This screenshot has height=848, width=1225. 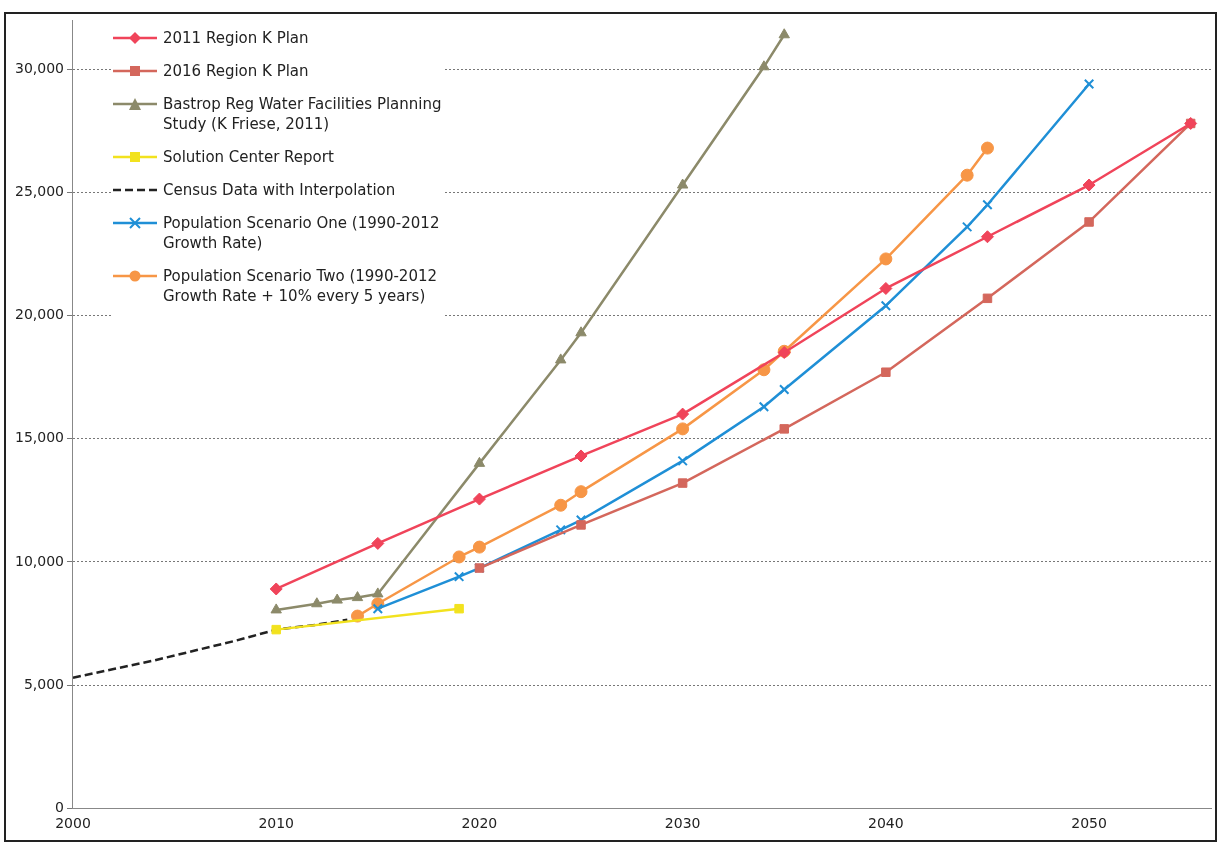 What do you see at coordinates (1089, 823) in the screenshot?
I see `x-tick-label: 2050` at bounding box center [1089, 823].